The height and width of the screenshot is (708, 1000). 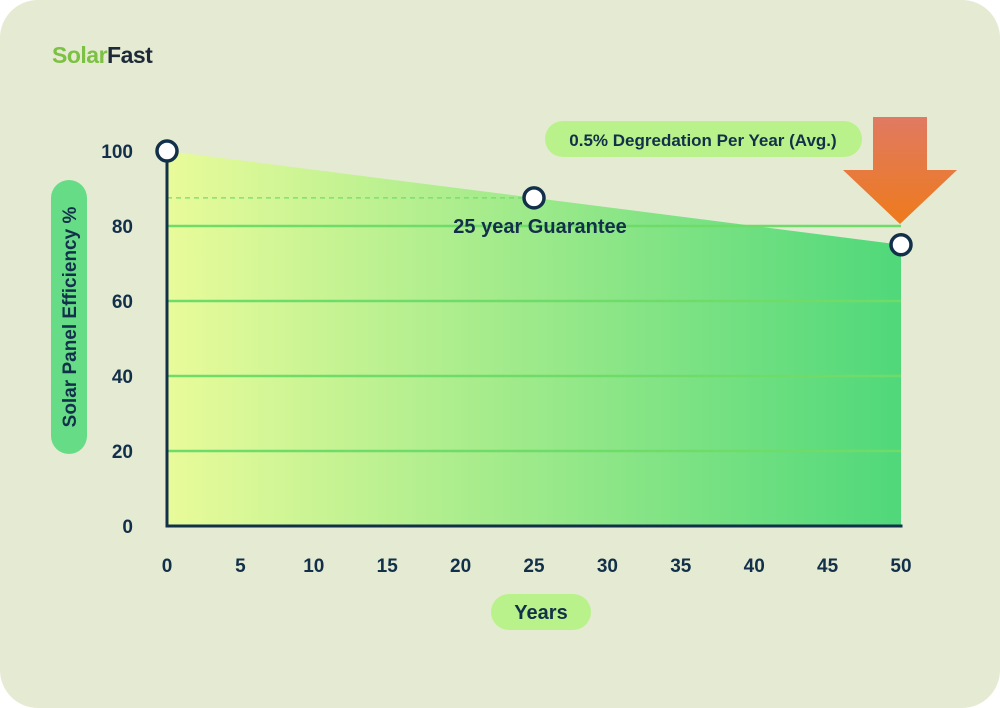 What do you see at coordinates (80, 55) in the screenshot?
I see `brand-name-part1: Solar` at bounding box center [80, 55].